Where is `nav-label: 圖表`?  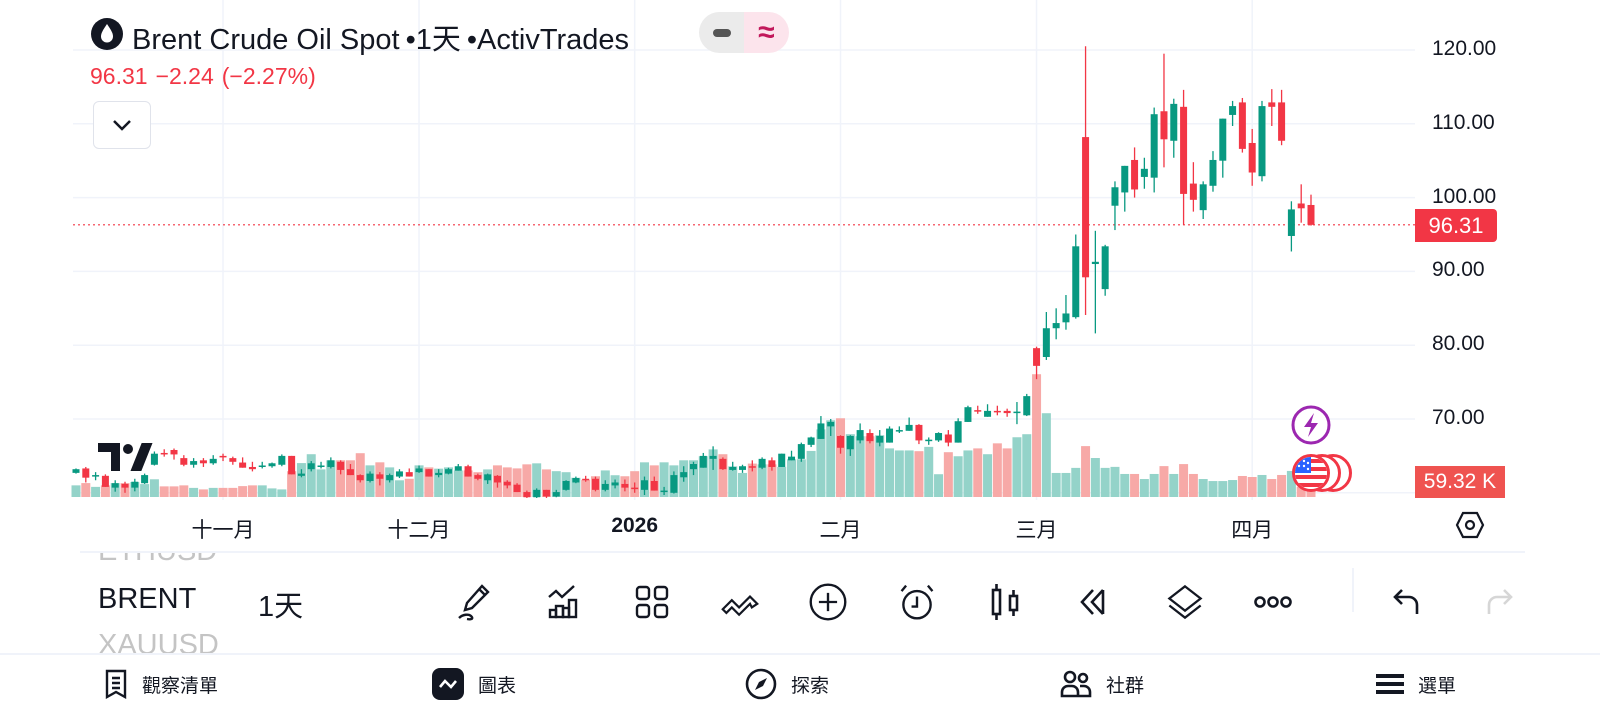
nav-label: 圖表 is located at coordinates (497, 686).